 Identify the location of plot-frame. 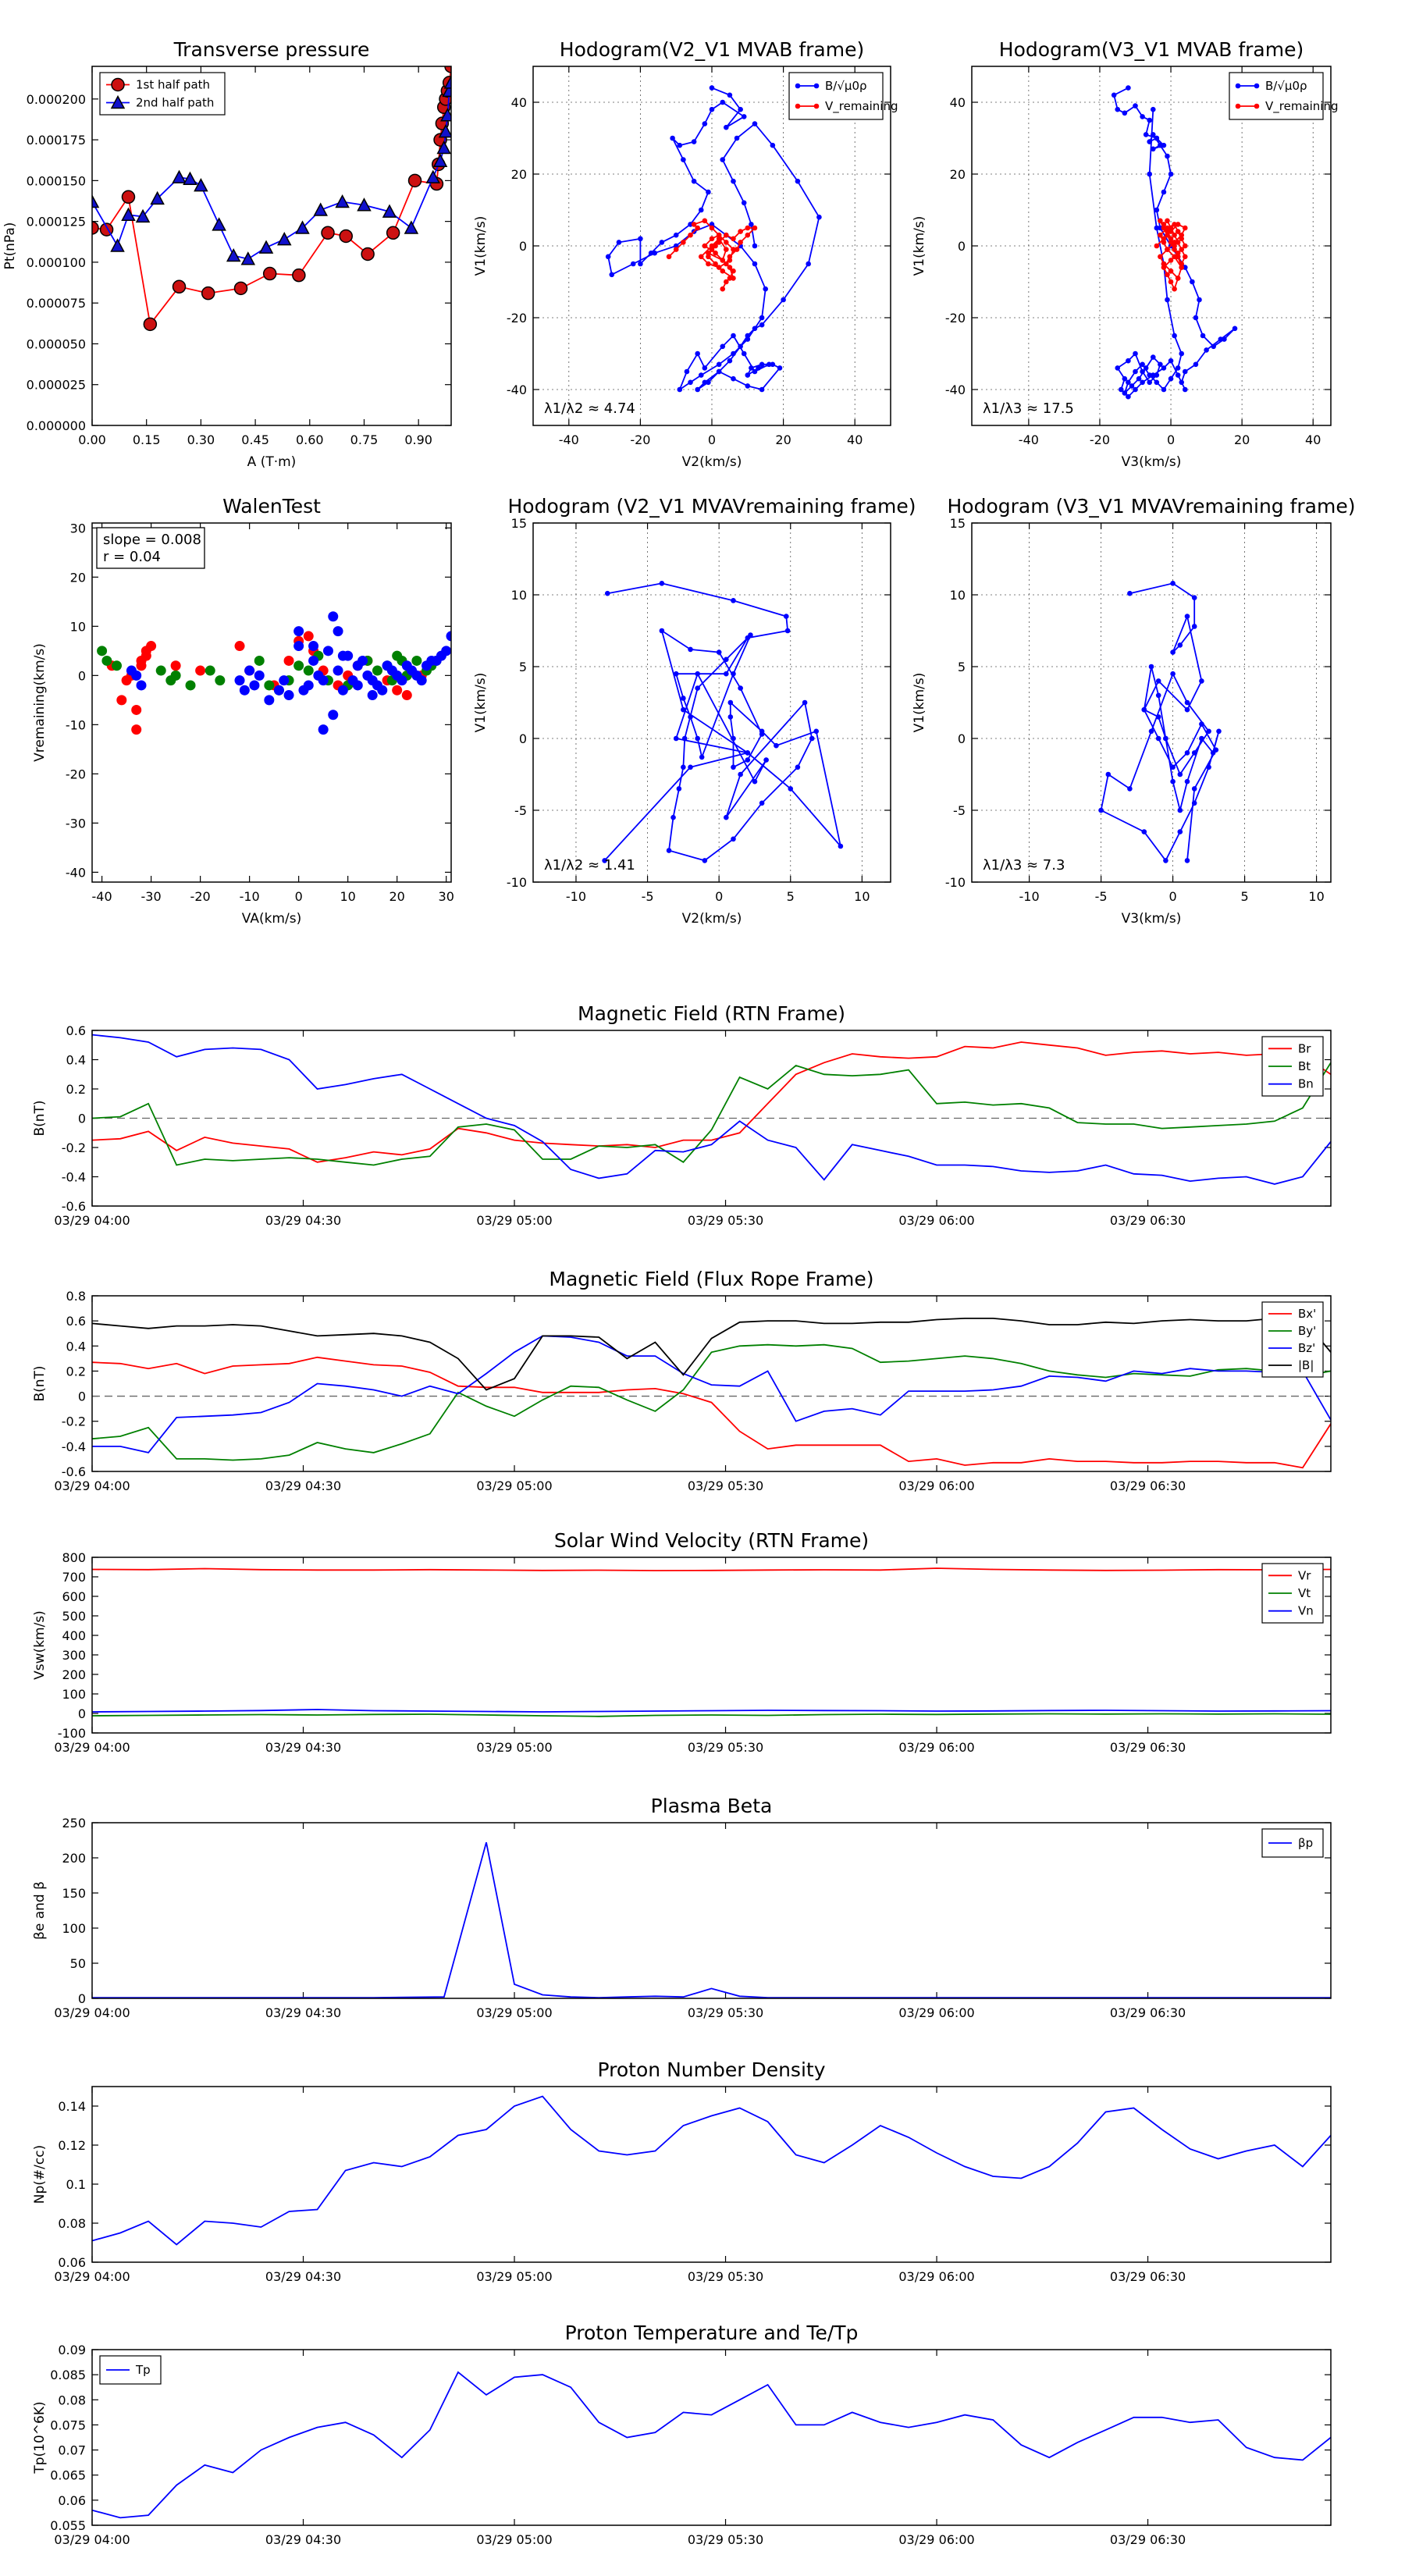
(712, 246).